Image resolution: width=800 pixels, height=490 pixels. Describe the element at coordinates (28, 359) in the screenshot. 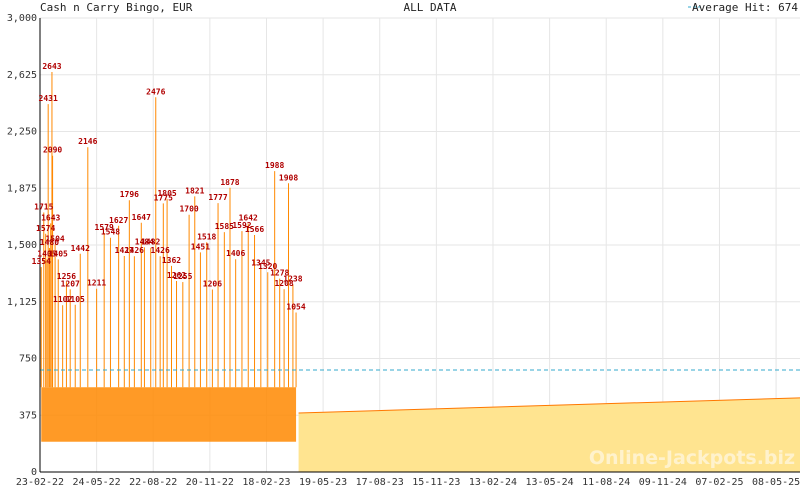

I see `y-tick-label: 750` at that location.